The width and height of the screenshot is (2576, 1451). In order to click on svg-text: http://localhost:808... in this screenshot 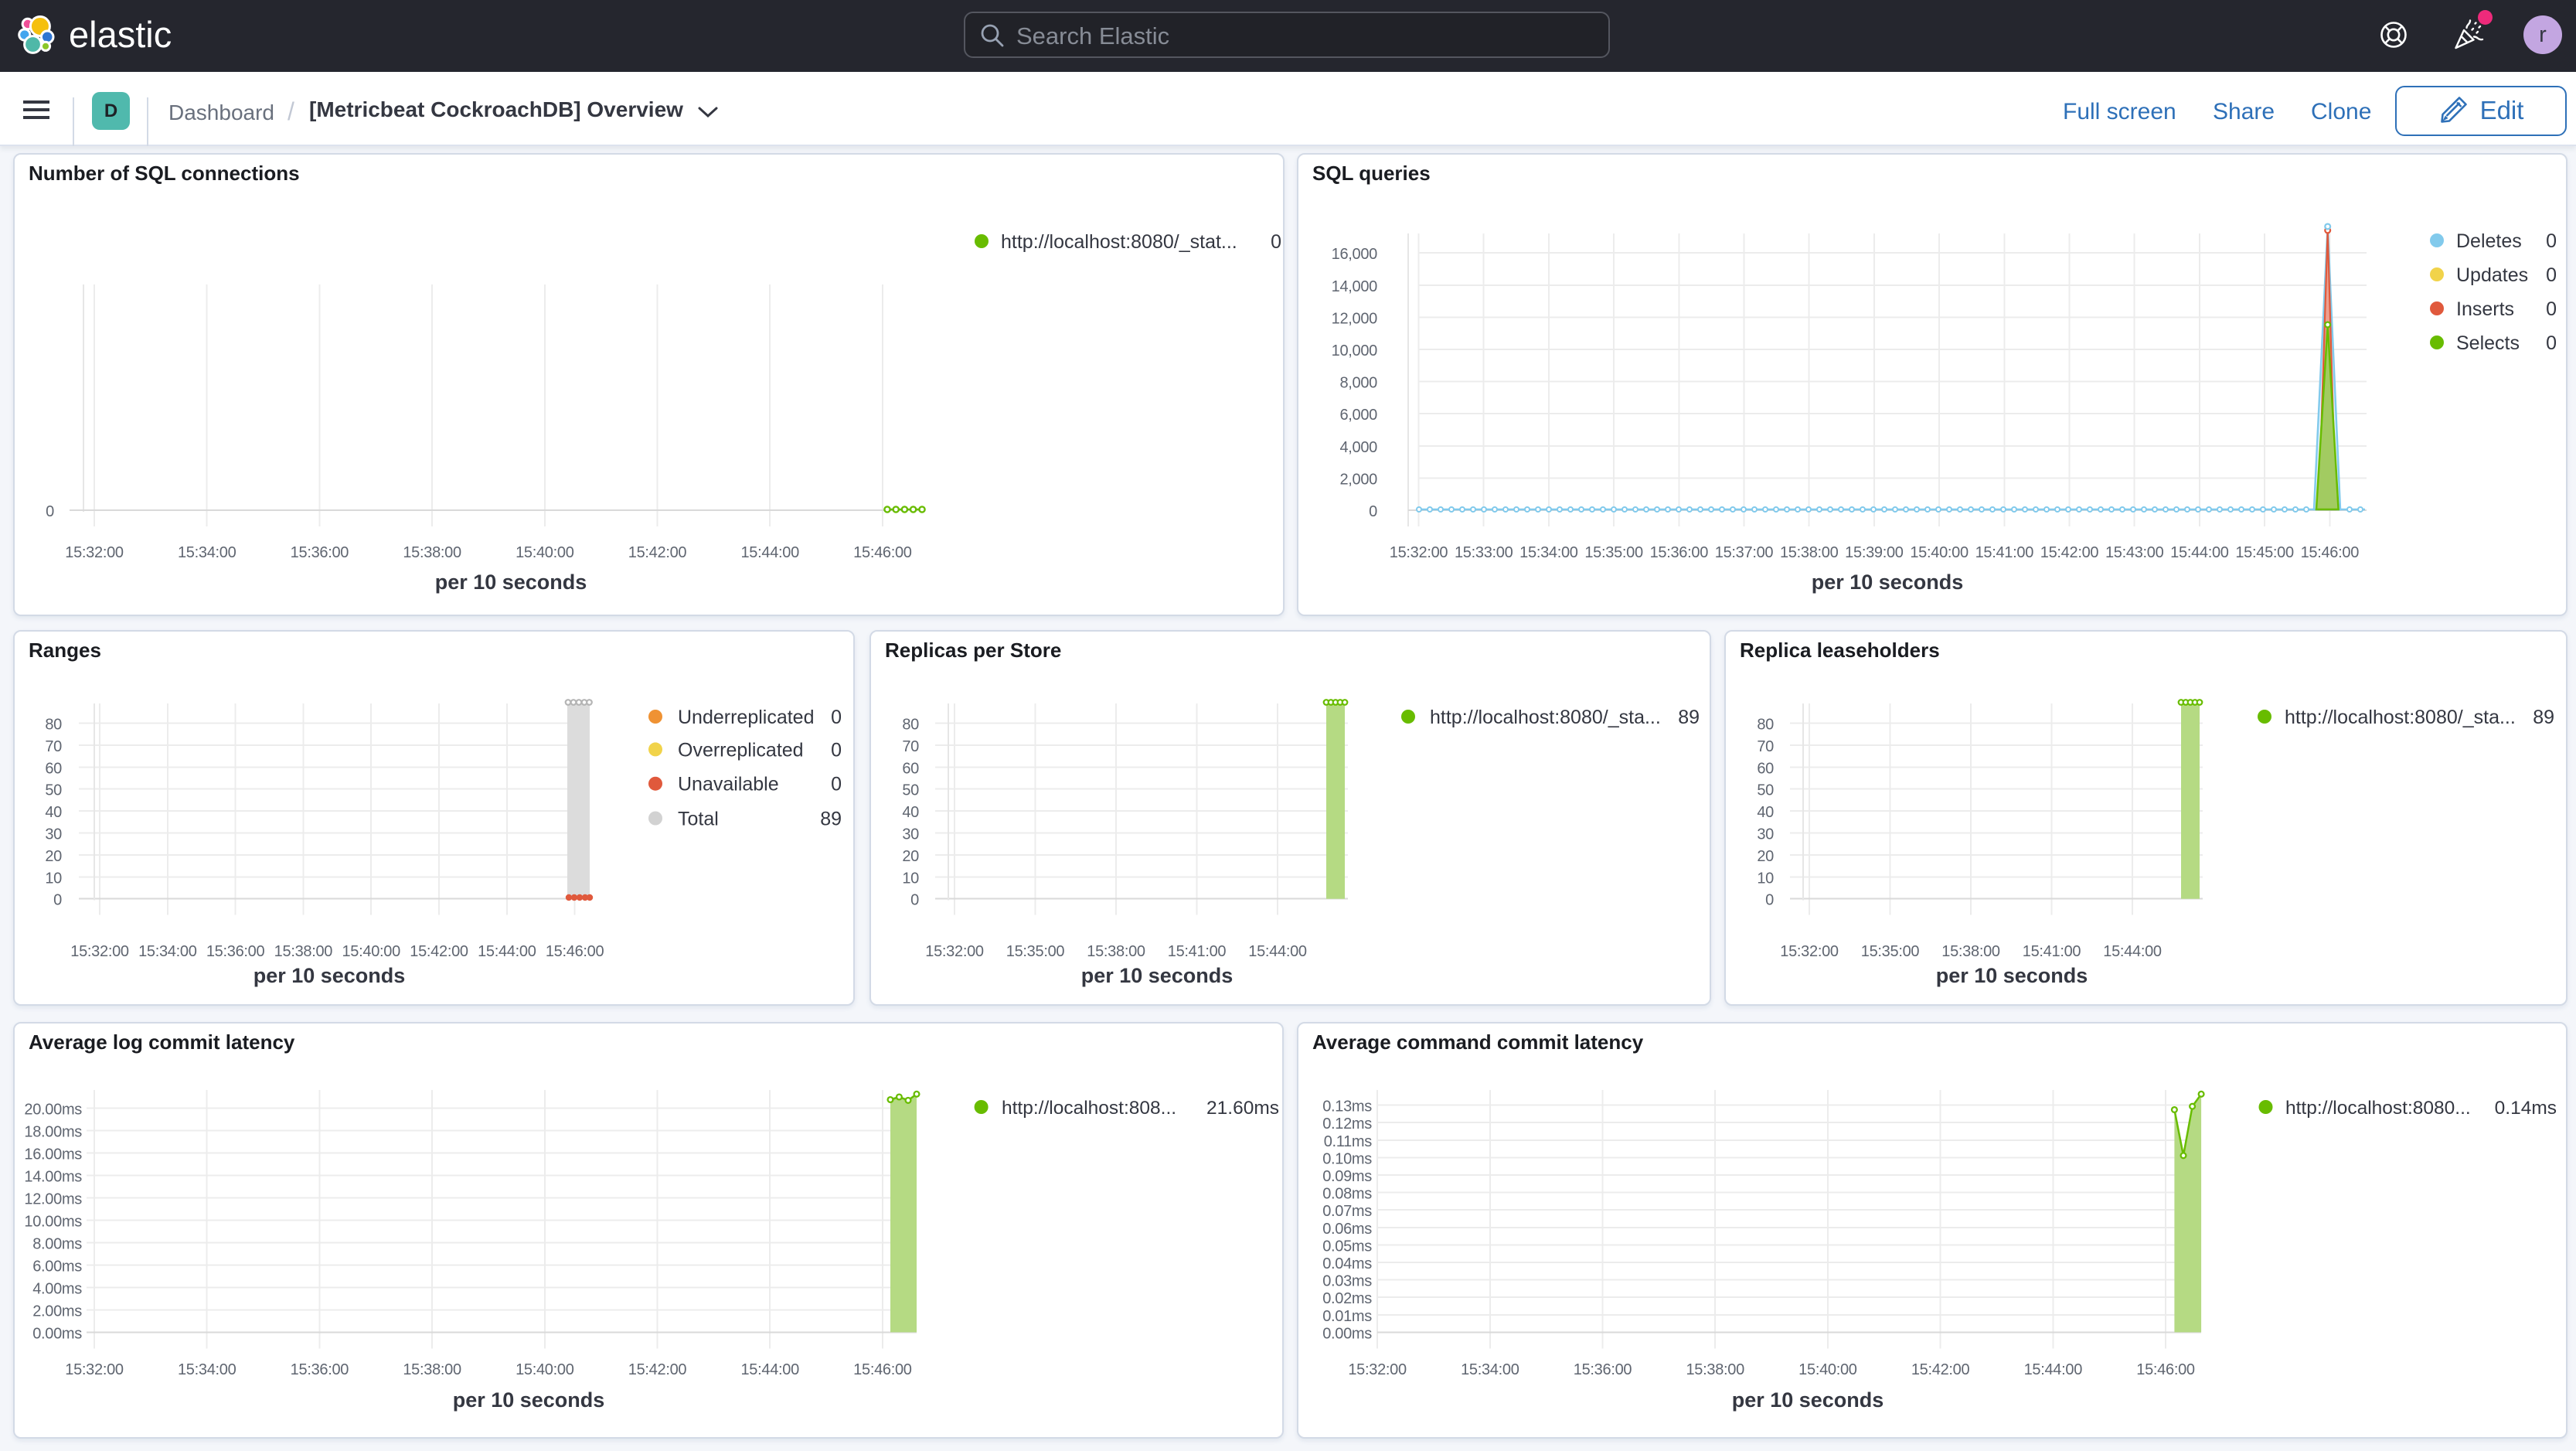, I will do `click(1089, 1108)`.